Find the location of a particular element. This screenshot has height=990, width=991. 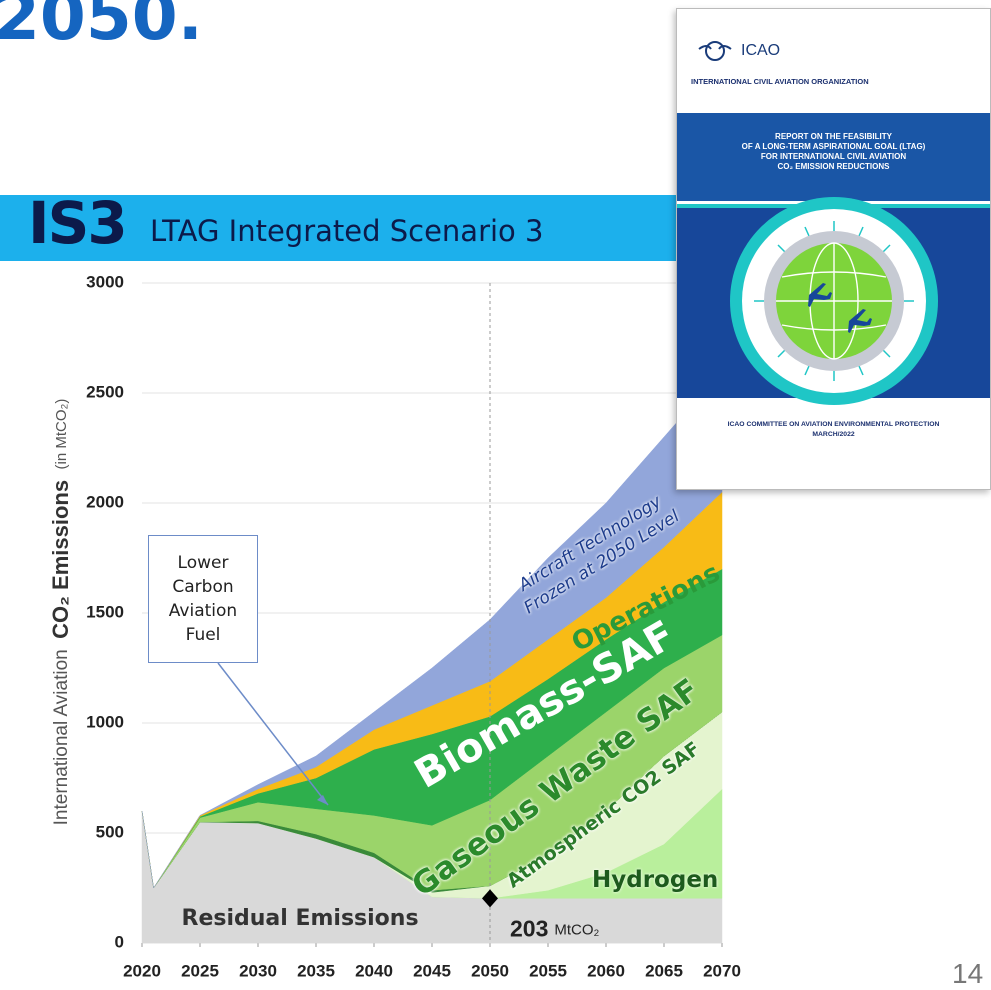

cover-band is located at coordinates (833, 157).